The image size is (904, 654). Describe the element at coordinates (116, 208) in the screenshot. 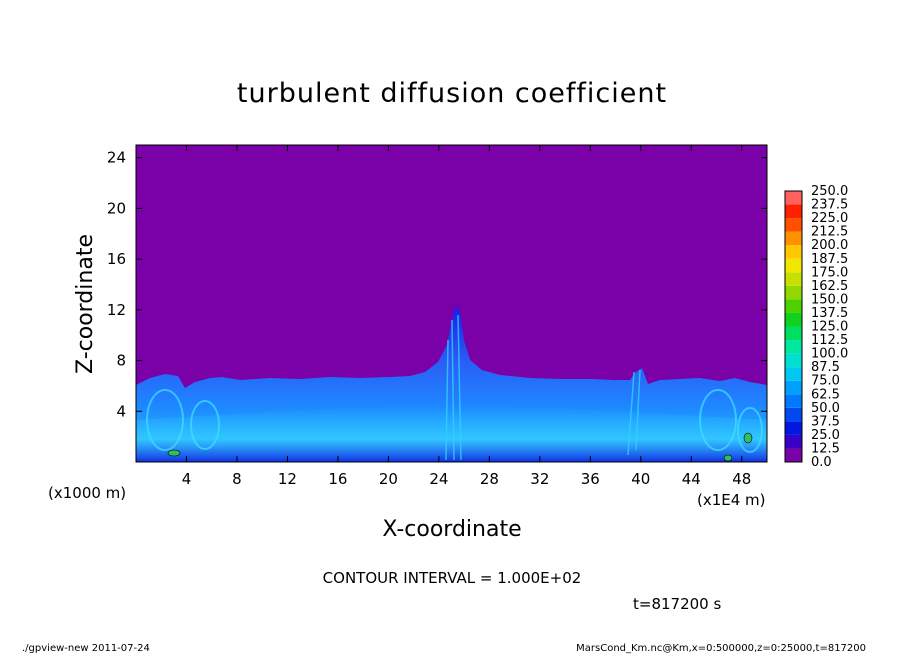

I see `y-tick-label: 20` at that location.